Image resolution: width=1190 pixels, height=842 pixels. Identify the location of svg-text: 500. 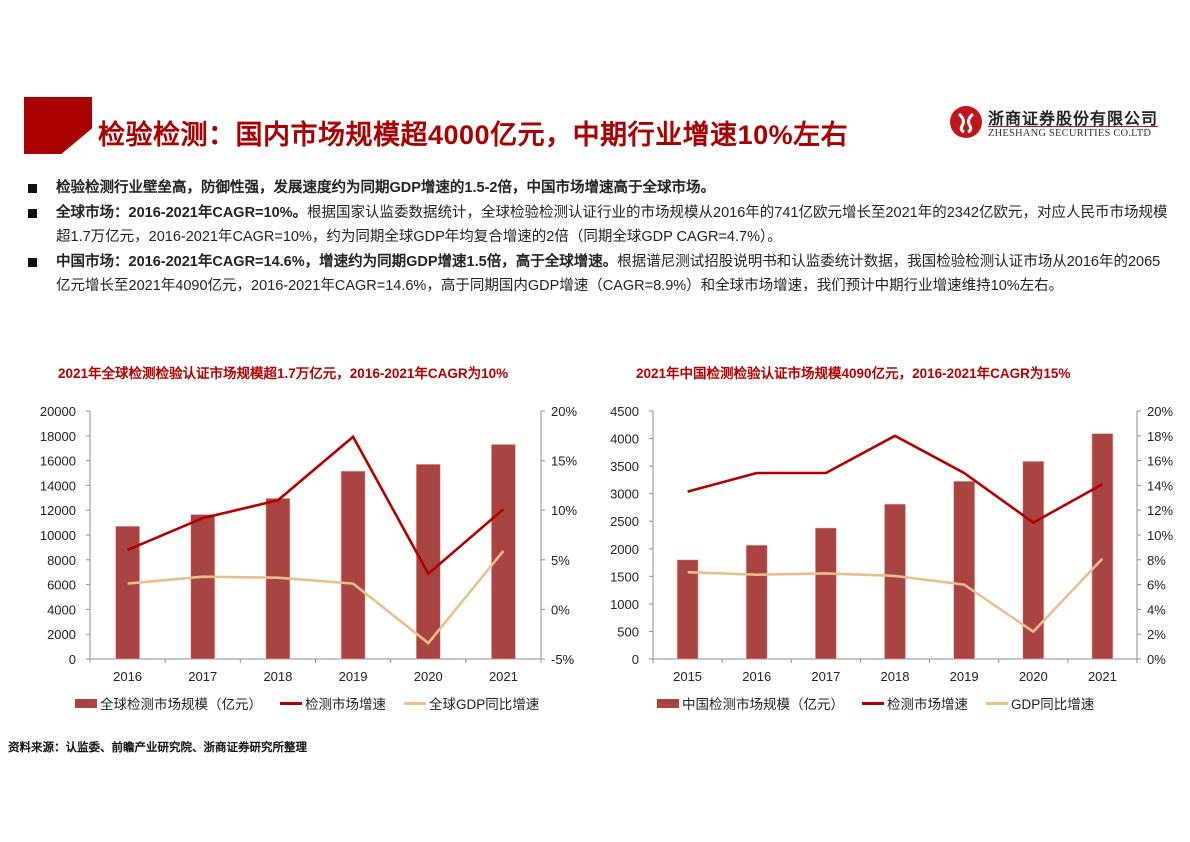
(628, 631).